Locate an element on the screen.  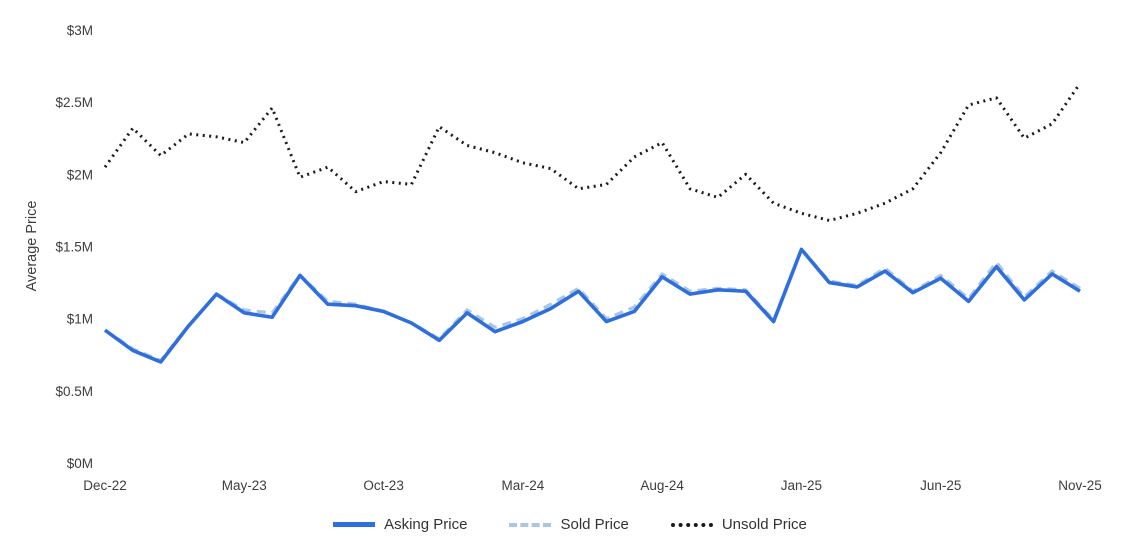
legend-item-asking-price: Asking Price is located at coordinates (400, 524).